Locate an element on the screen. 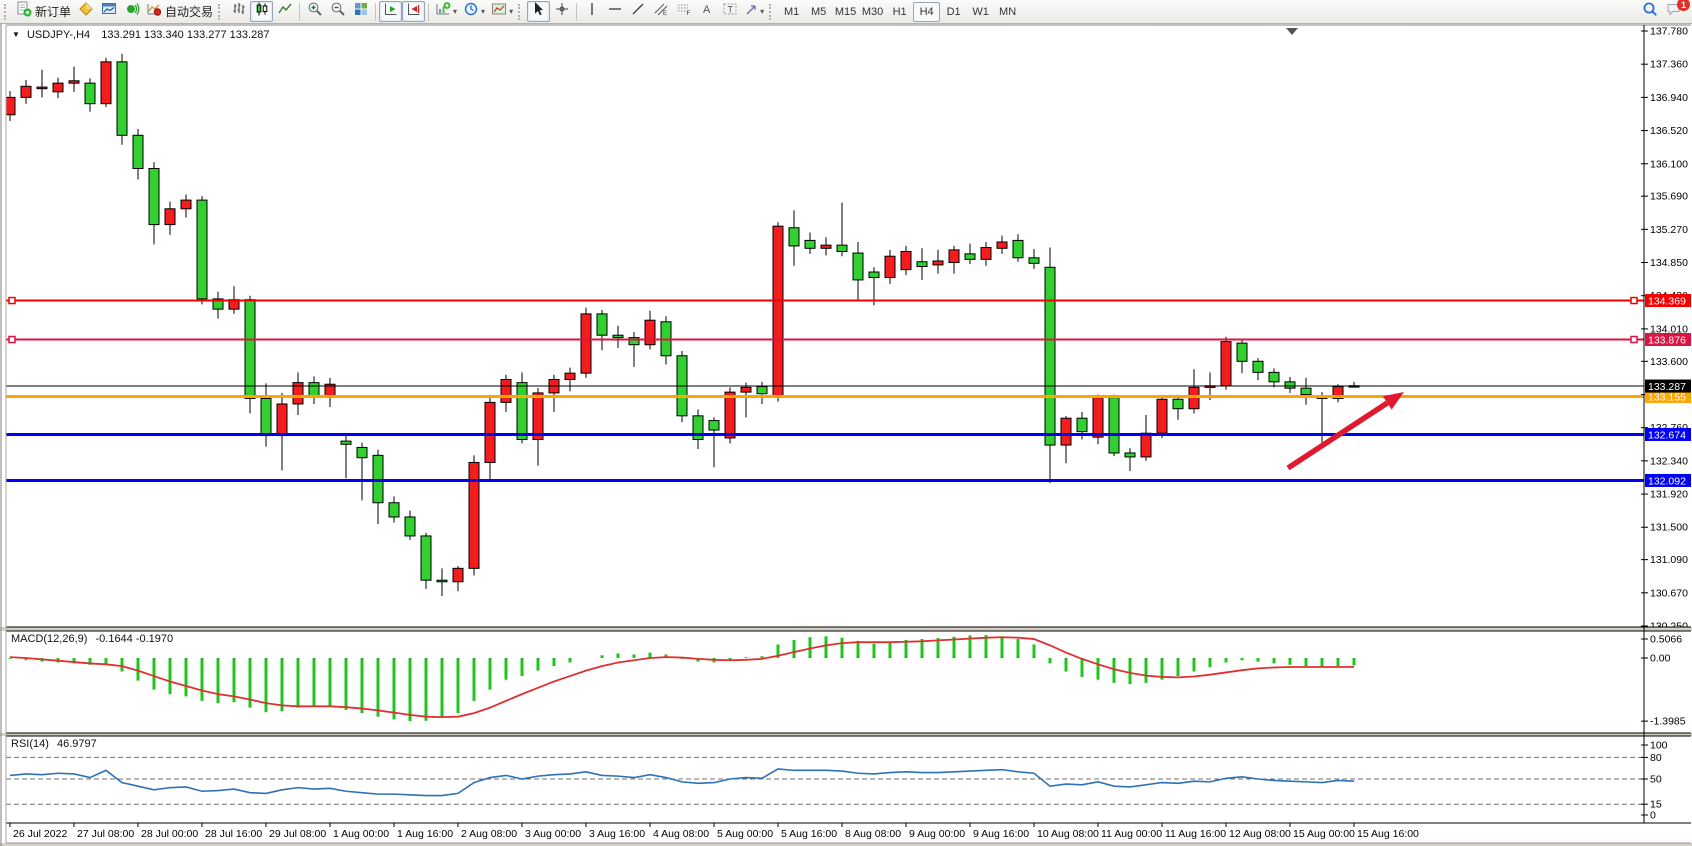  auto-scroll-button is located at coordinates (391, 11).